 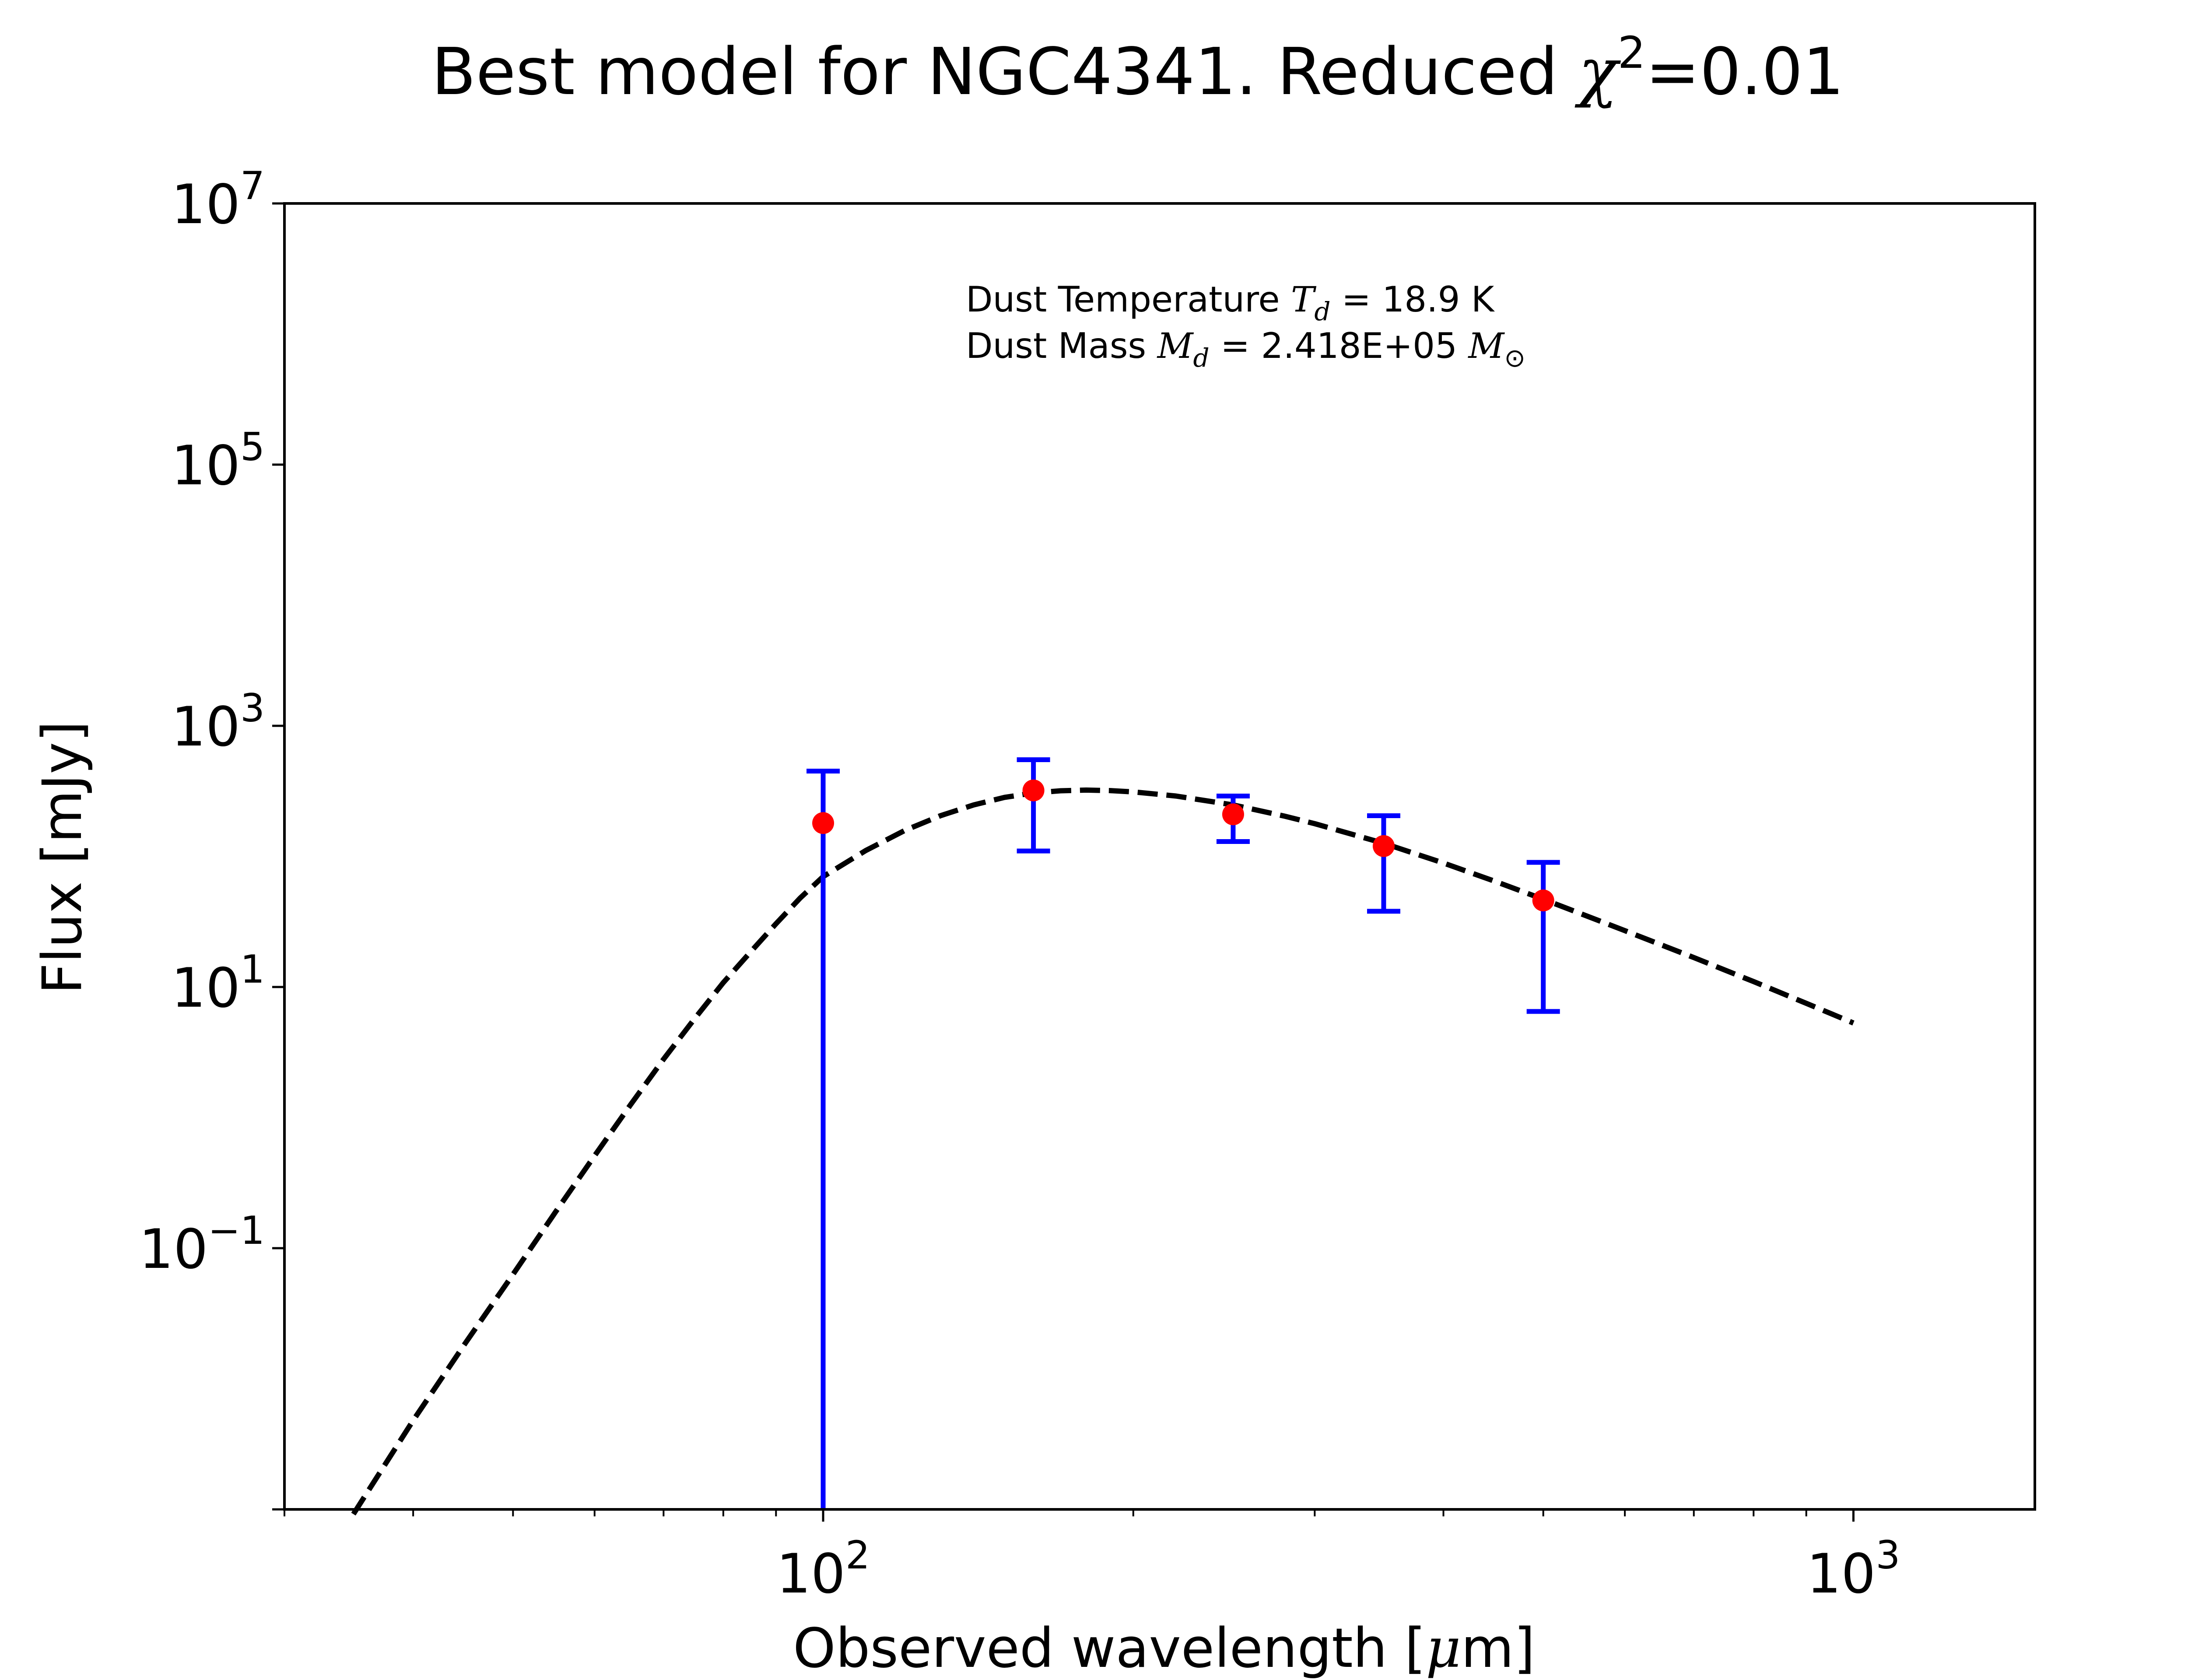 I want to click on annotation-dust-temperature: Dust Temperature Td = 18.9 K, so click(x=1230, y=302).